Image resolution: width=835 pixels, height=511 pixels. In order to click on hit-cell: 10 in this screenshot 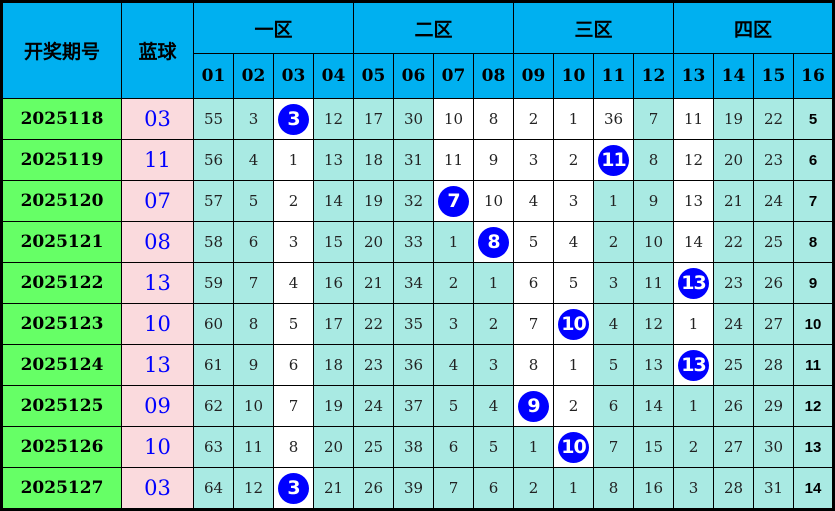, I will do `click(573, 324)`.